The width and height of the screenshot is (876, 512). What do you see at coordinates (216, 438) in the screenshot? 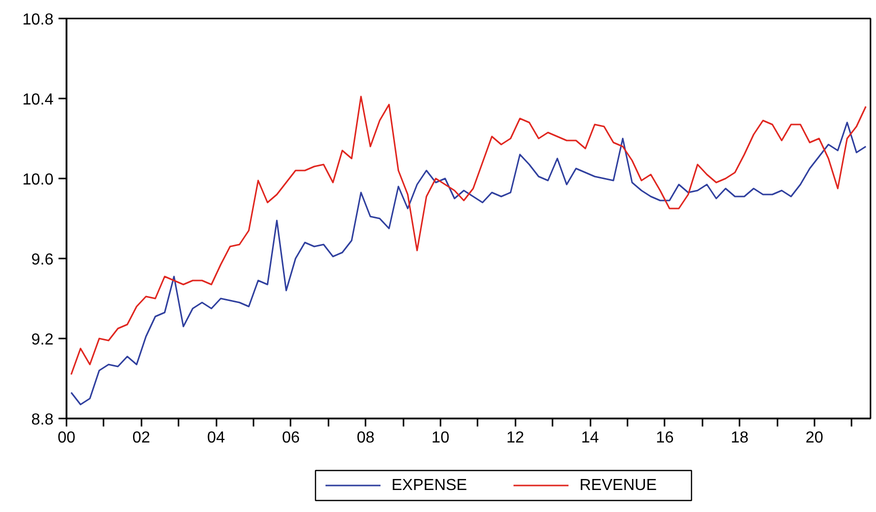
I see `x-tick-label: 04` at bounding box center [216, 438].